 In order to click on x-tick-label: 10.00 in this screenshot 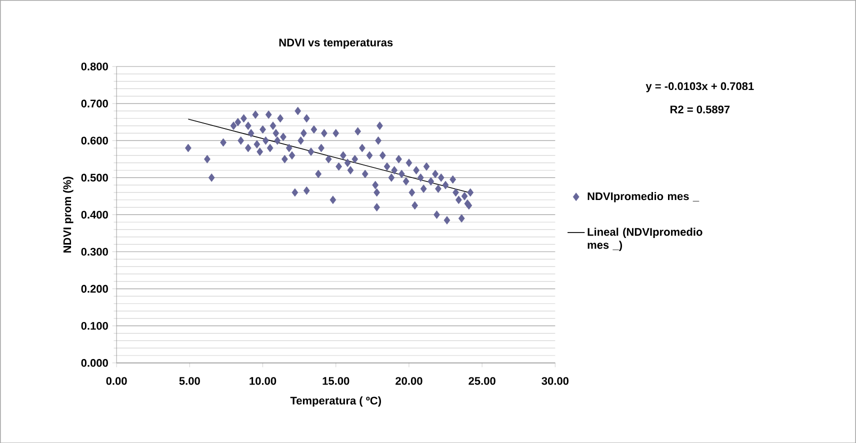, I will do `click(263, 380)`.